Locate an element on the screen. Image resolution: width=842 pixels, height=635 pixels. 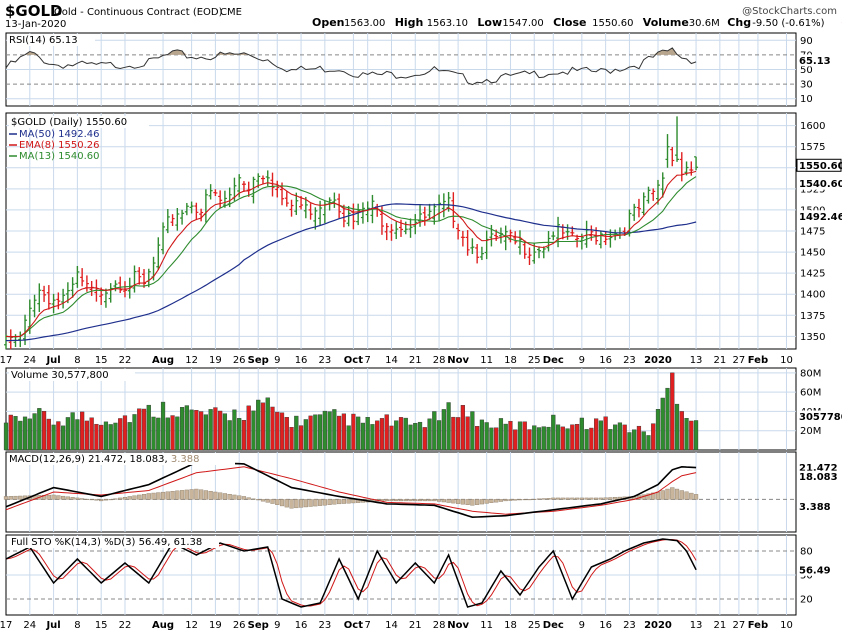
x-tick-label: 19 is located at coordinates (215, 360).